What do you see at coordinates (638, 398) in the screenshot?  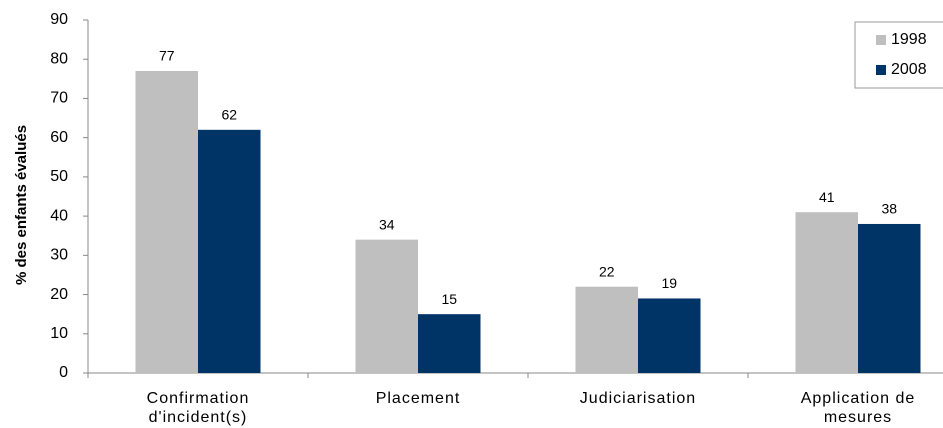 I see `x-tick-label: Judiciarisation` at bounding box center [638, 398].